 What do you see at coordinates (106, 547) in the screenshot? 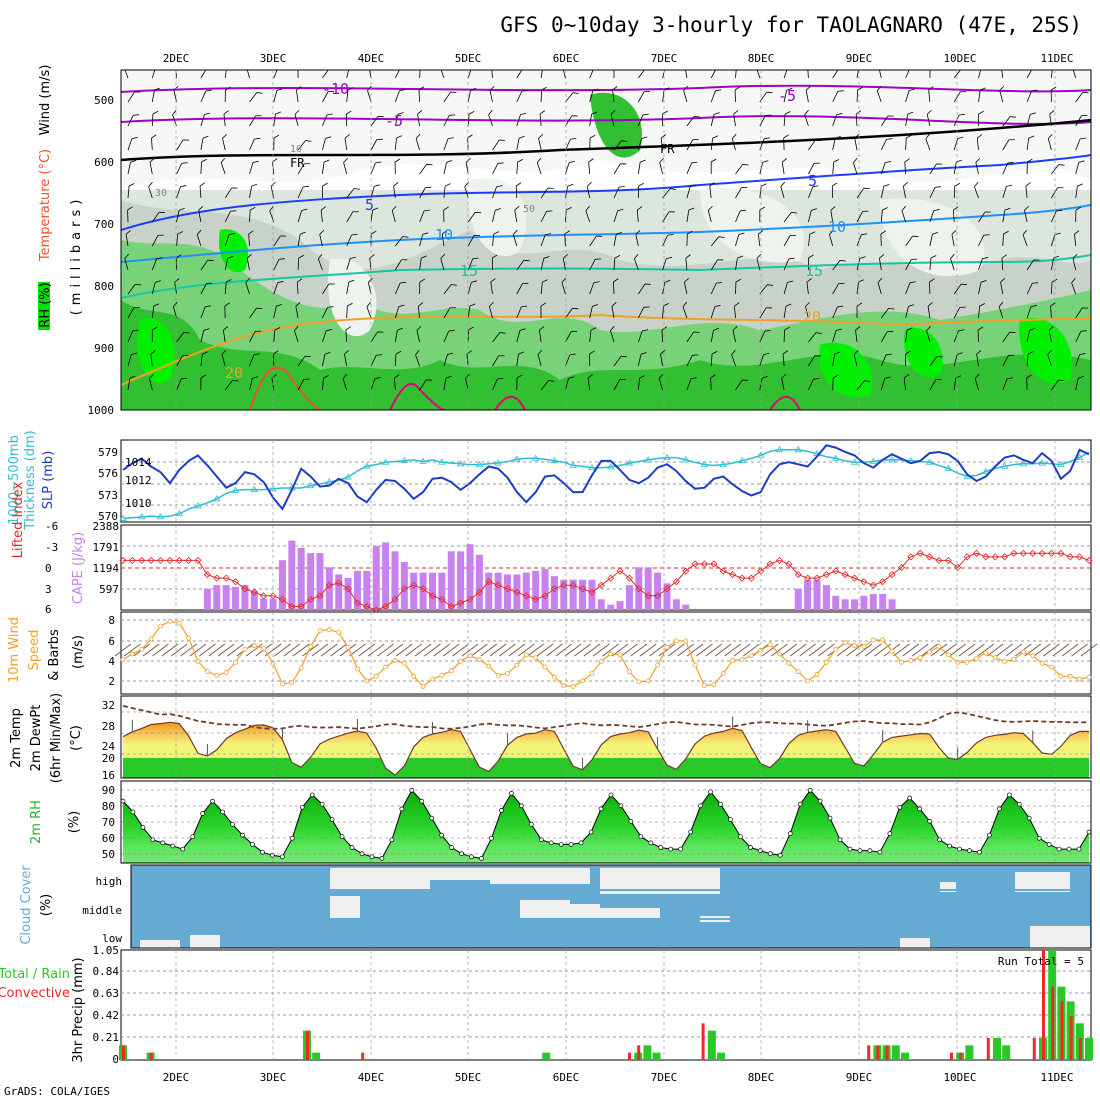
I see `cape-tick: 1791` at bounding box center [106, 547].